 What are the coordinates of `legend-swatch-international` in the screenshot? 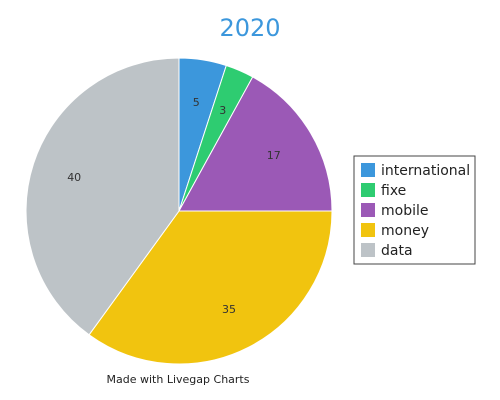 It's located at (368, 170).